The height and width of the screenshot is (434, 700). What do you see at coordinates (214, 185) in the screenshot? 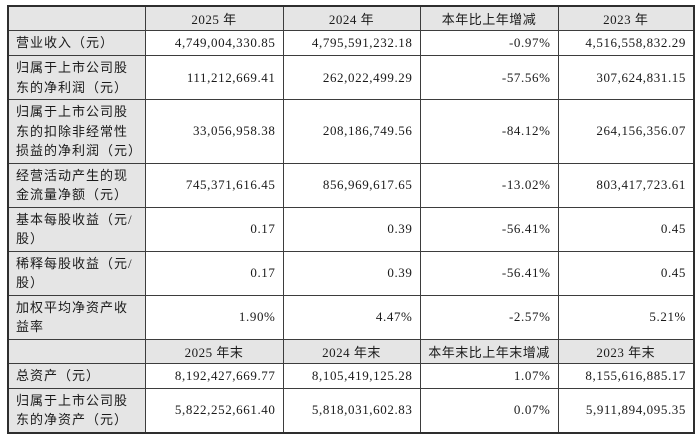
I see `value-cell: 745,371,616.45` at bounding box center [214, 185].